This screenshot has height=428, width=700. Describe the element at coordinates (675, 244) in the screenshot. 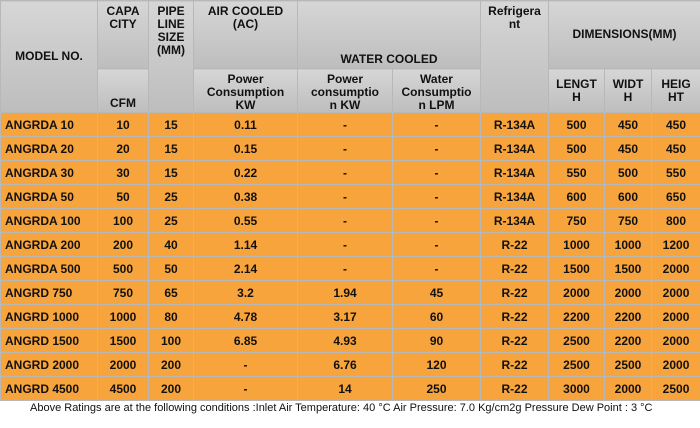

I see `data-cell: 1200` at that location.